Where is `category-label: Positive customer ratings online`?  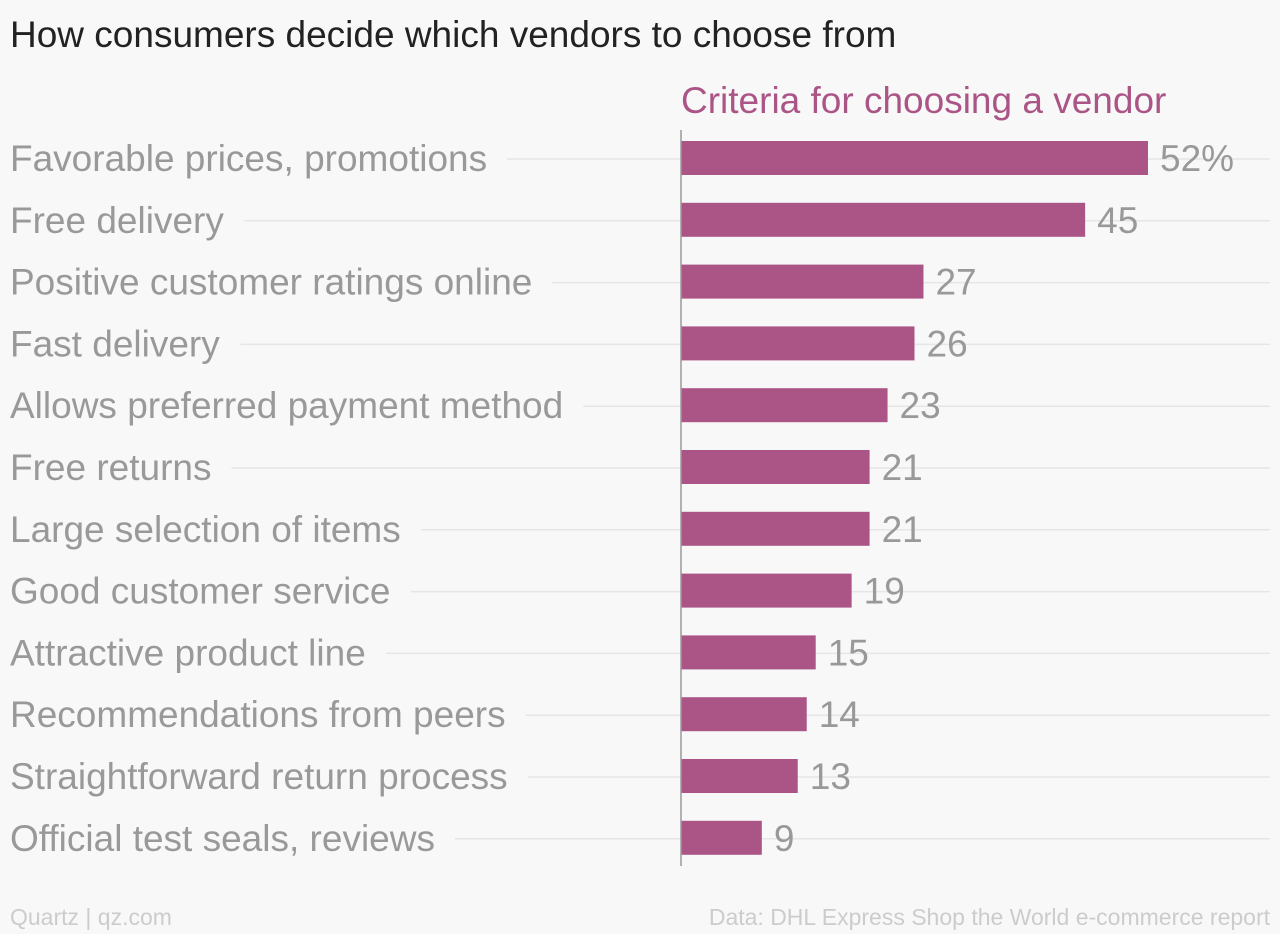 category-label: Positive customer ratings online is located at coordinates (271, 282).